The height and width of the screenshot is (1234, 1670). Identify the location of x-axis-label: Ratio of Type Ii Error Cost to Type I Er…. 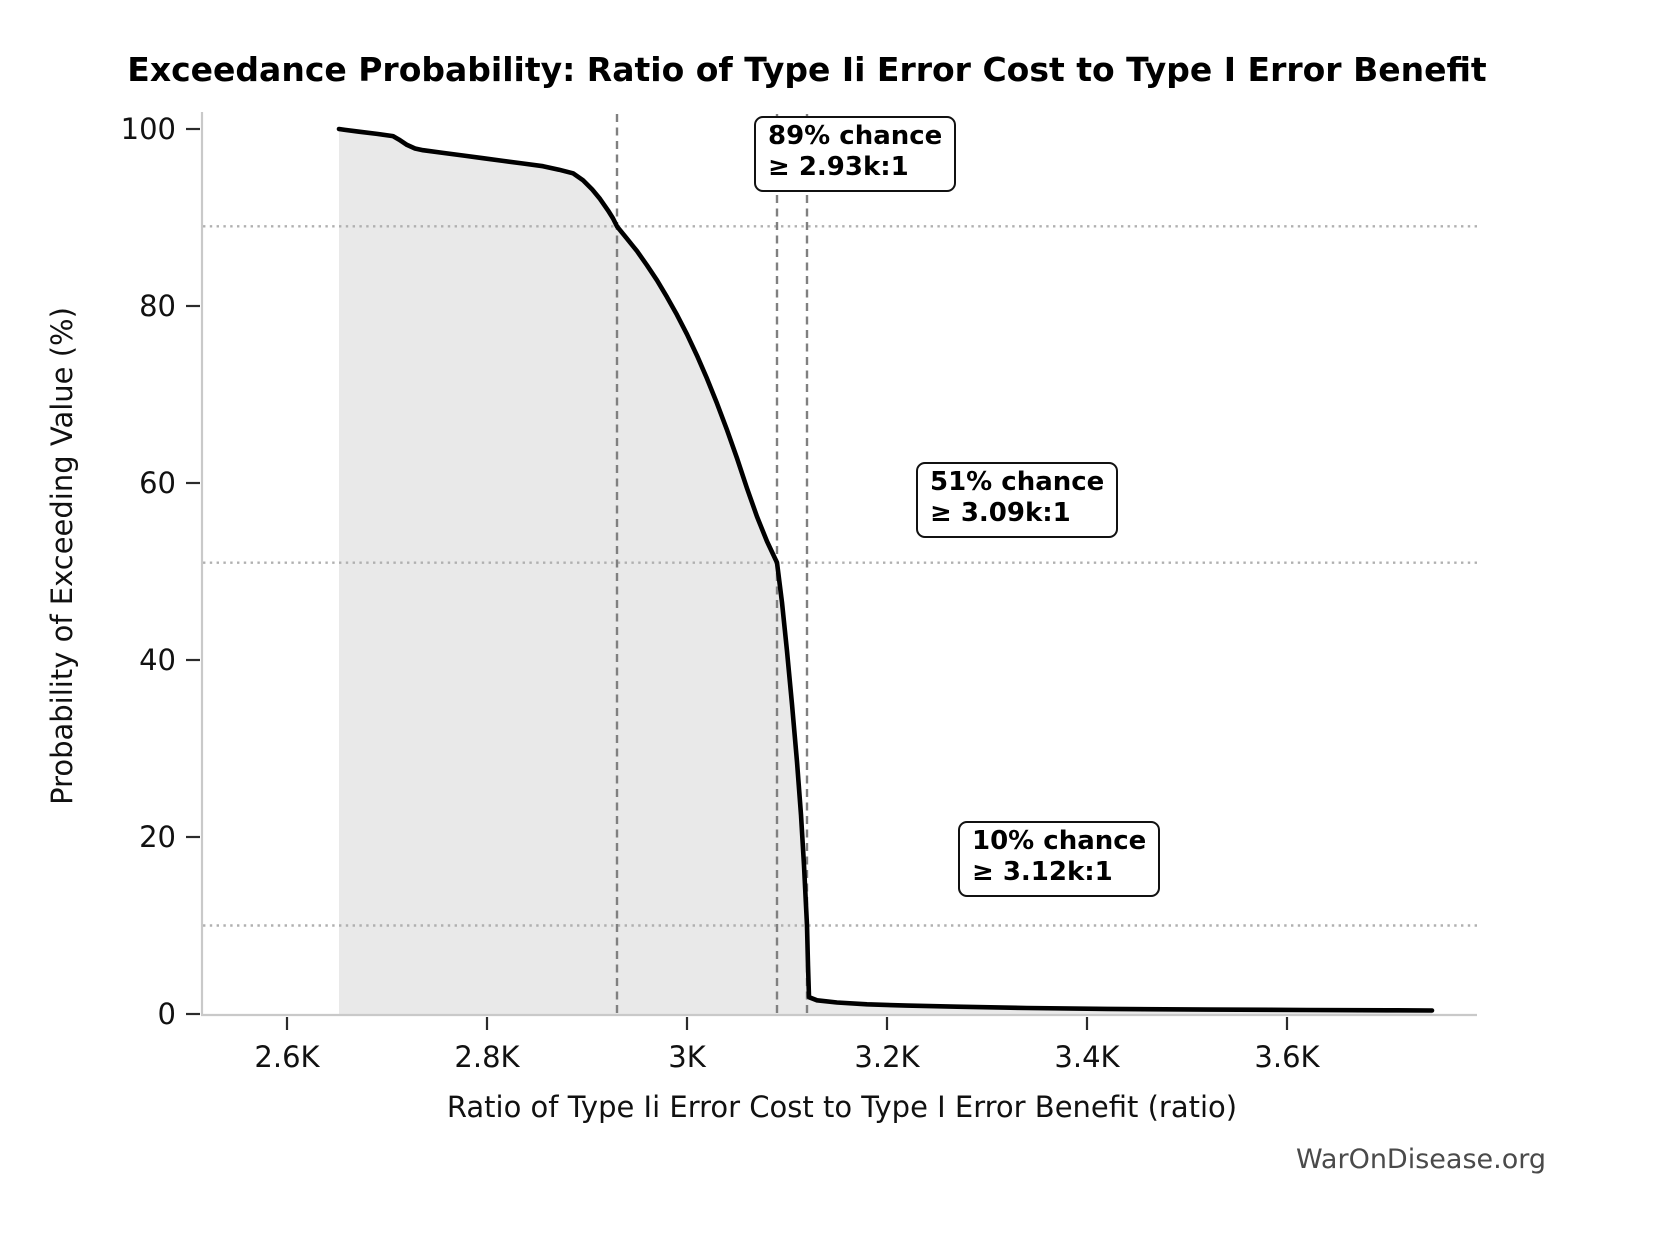
(842, 1107).